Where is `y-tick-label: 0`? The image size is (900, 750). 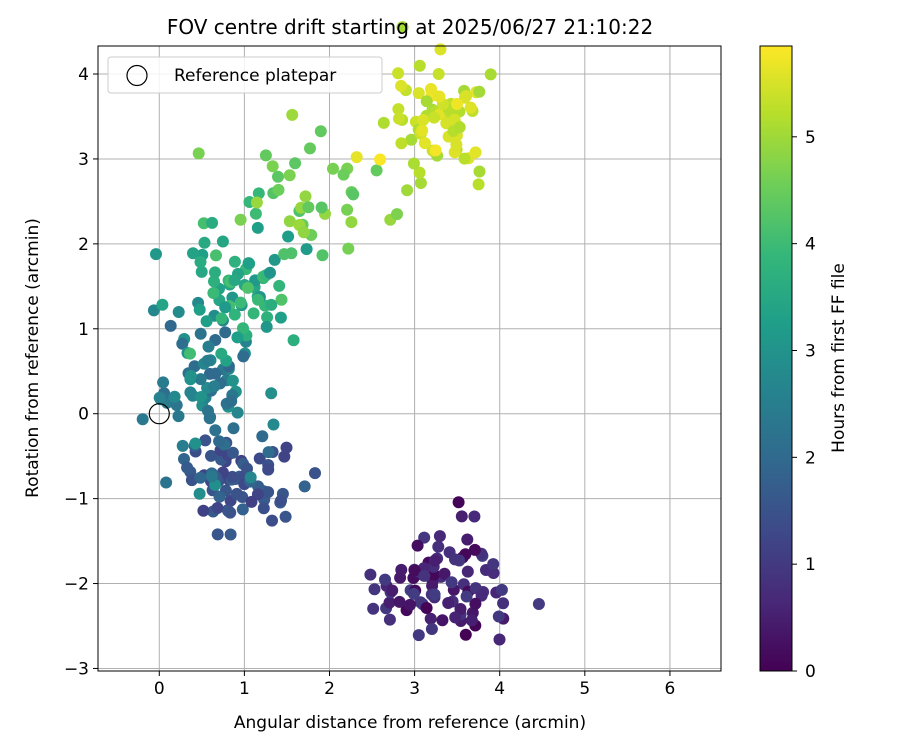 y-tick-label: 0 is located at coordinates (83, 415).